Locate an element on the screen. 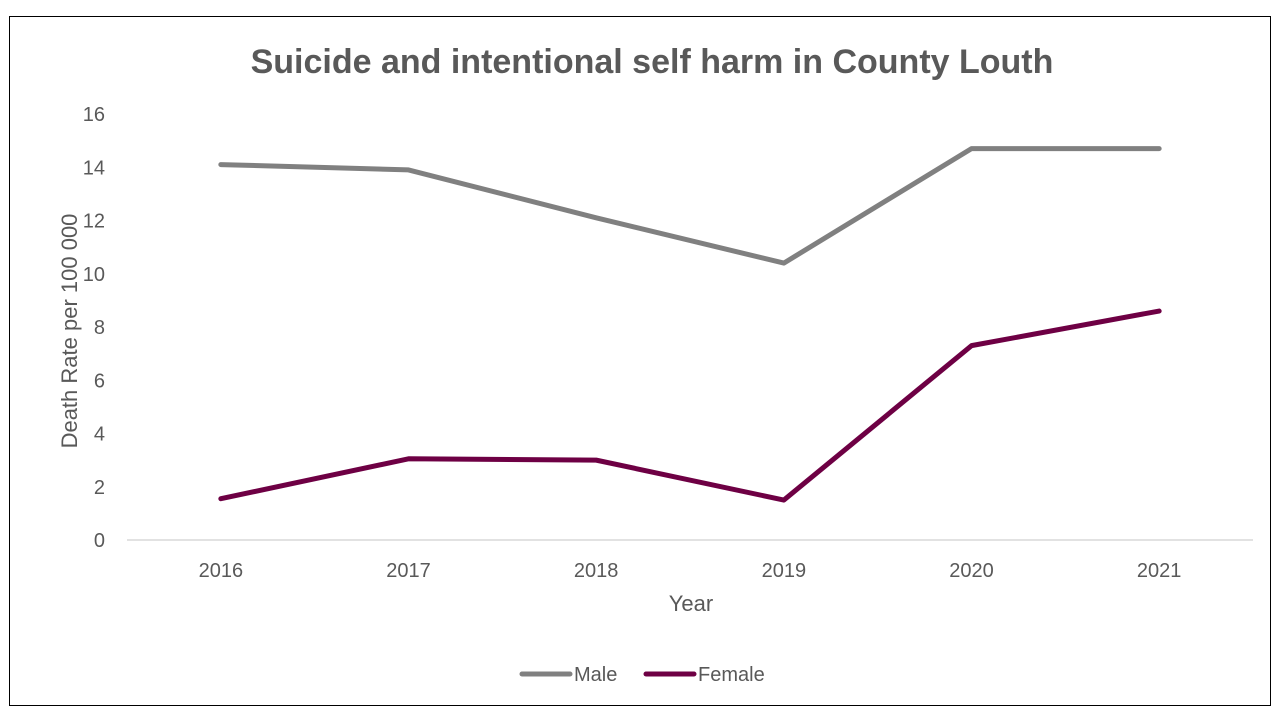  y-tick-label: 16 is located at coordinates (94, 115).